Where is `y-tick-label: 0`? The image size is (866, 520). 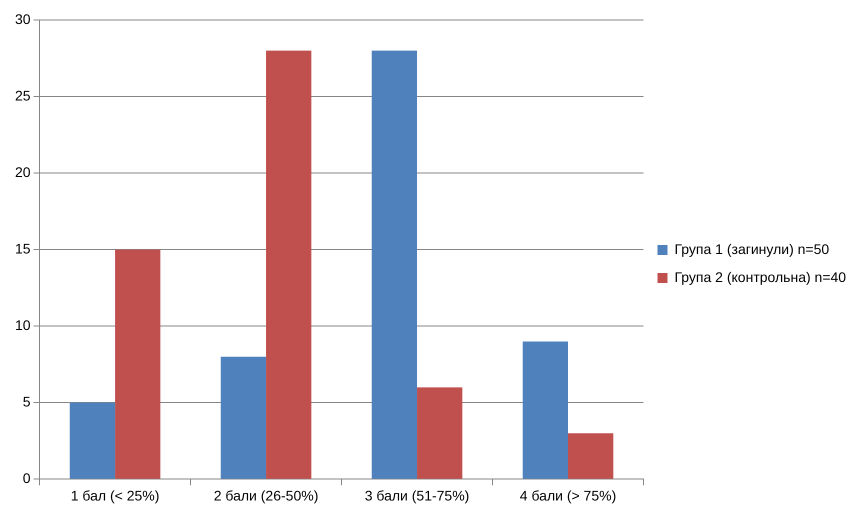
y-tick-label: 0 is located at coordinates (26, 478).